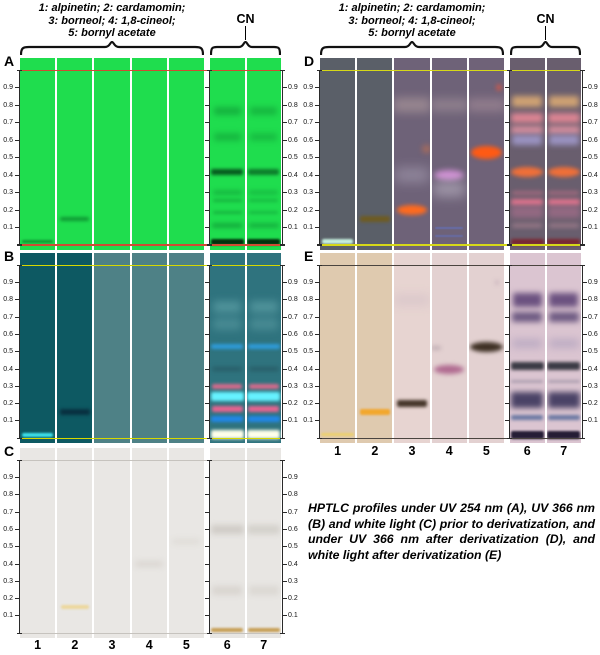  Describe the element at coordinates (412, 33) in the screenshot. I see `standards-legend-line: 5: bornyl acetate` at that location.